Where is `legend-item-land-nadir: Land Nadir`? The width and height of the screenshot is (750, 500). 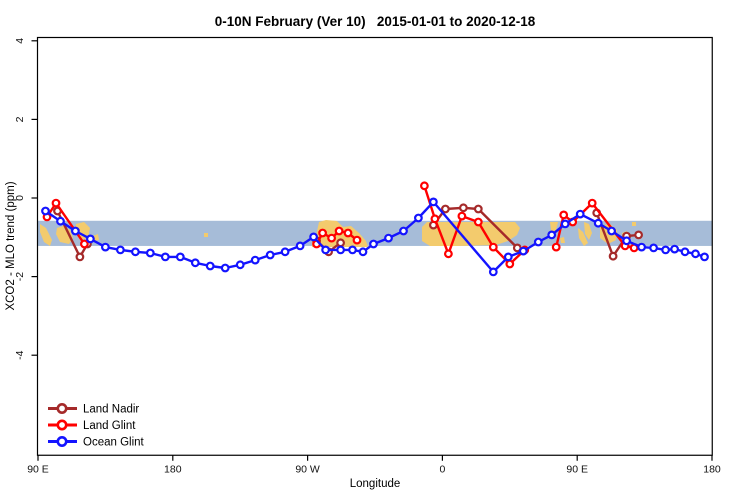 legend-item-land-nadir: Land Nadir is located at coordinates (93, 409).